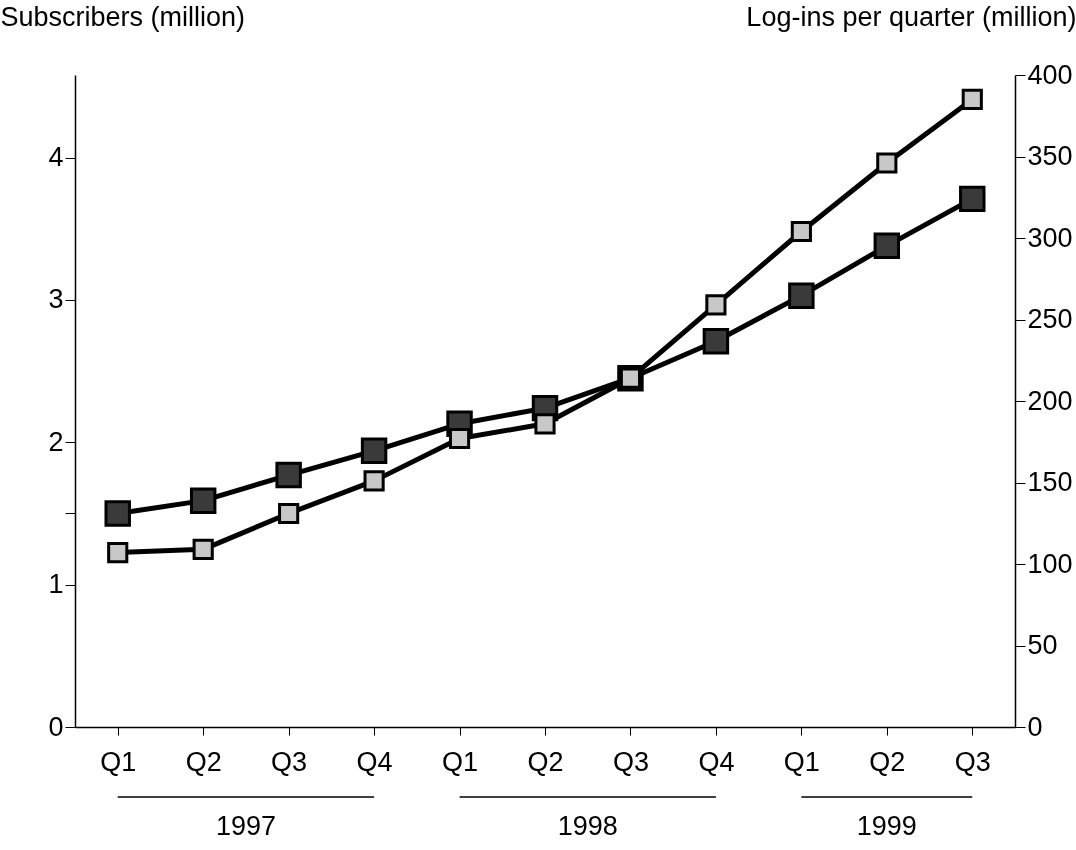 The width and height of the screenshot is (1076, 850). Describe the element at coordinates (886, 826) in the screenshot. I see `text: 1999` at that location.